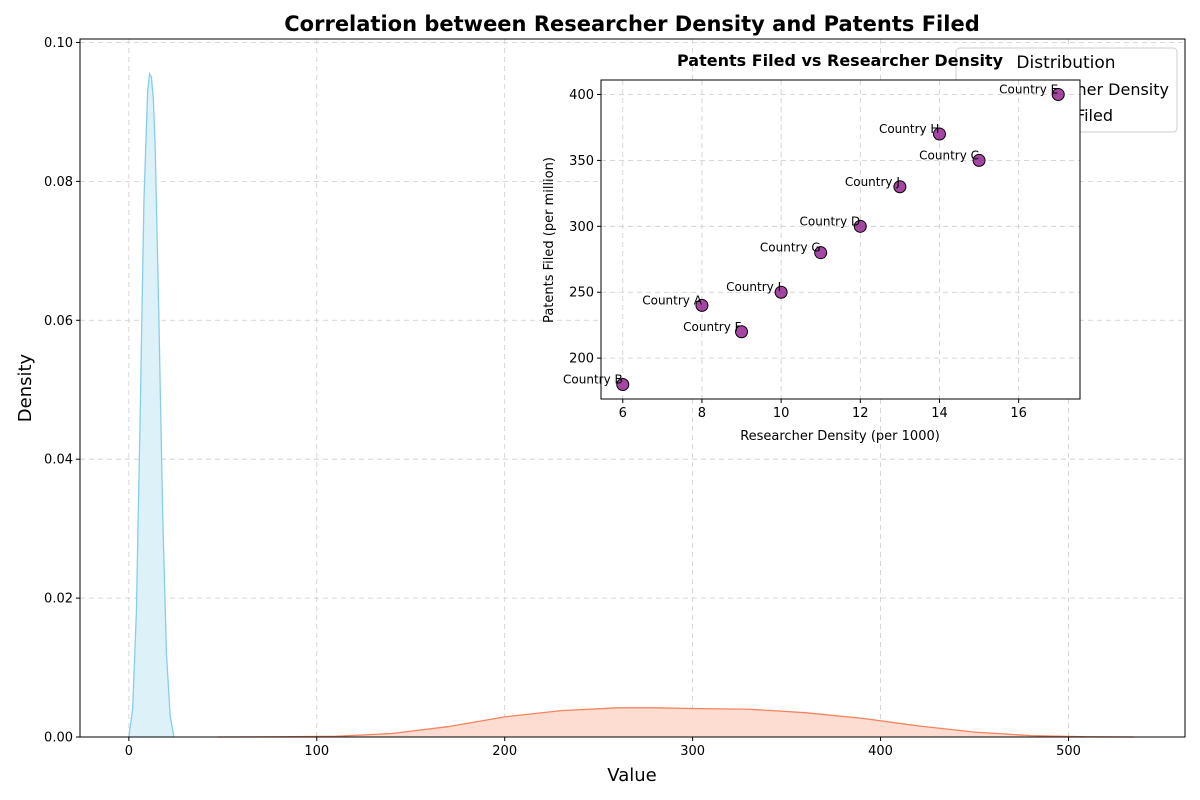  What do you see at coordinates (781, 413) in the screenshot?
I see `inset-x-tick-label: 10` at bounding box center [781, 413].